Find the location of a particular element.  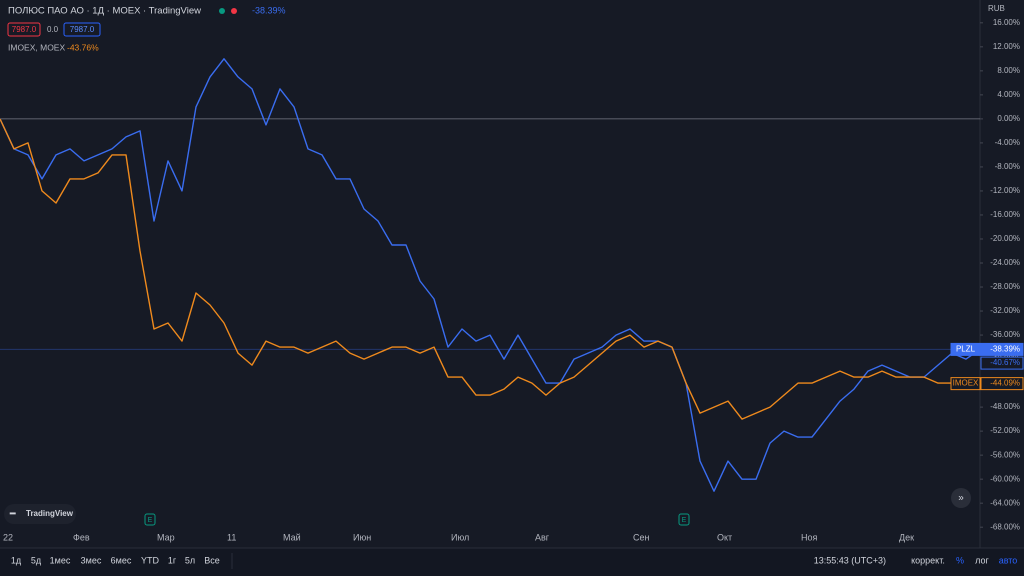

scale-button: лог is located at coordinates (982, 560).